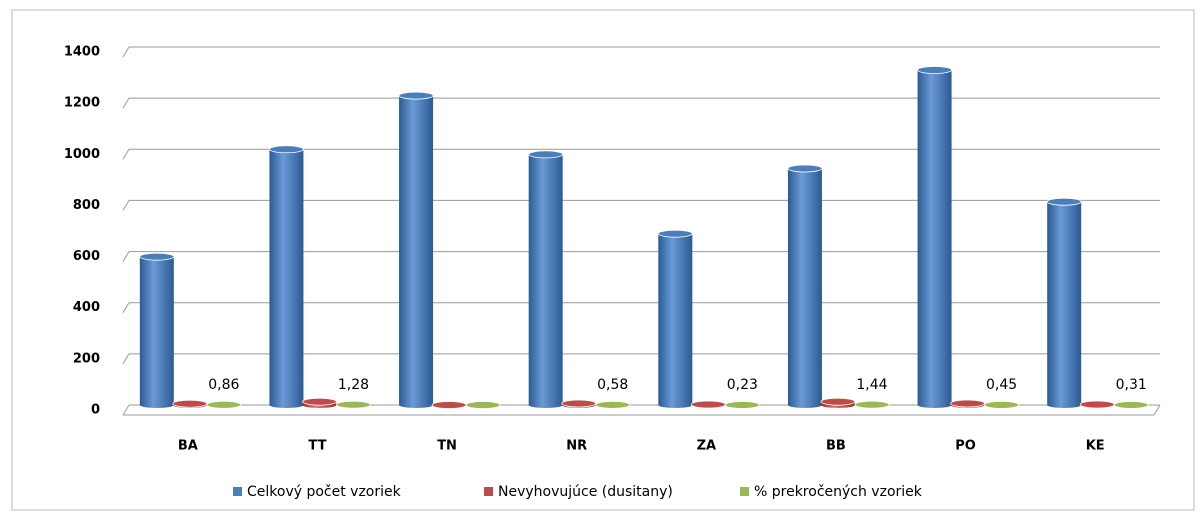  What do you see at coordinates (86, 205) in the screenshot?
I see `y-tick-label: 800` at bounding box center [86, 205].